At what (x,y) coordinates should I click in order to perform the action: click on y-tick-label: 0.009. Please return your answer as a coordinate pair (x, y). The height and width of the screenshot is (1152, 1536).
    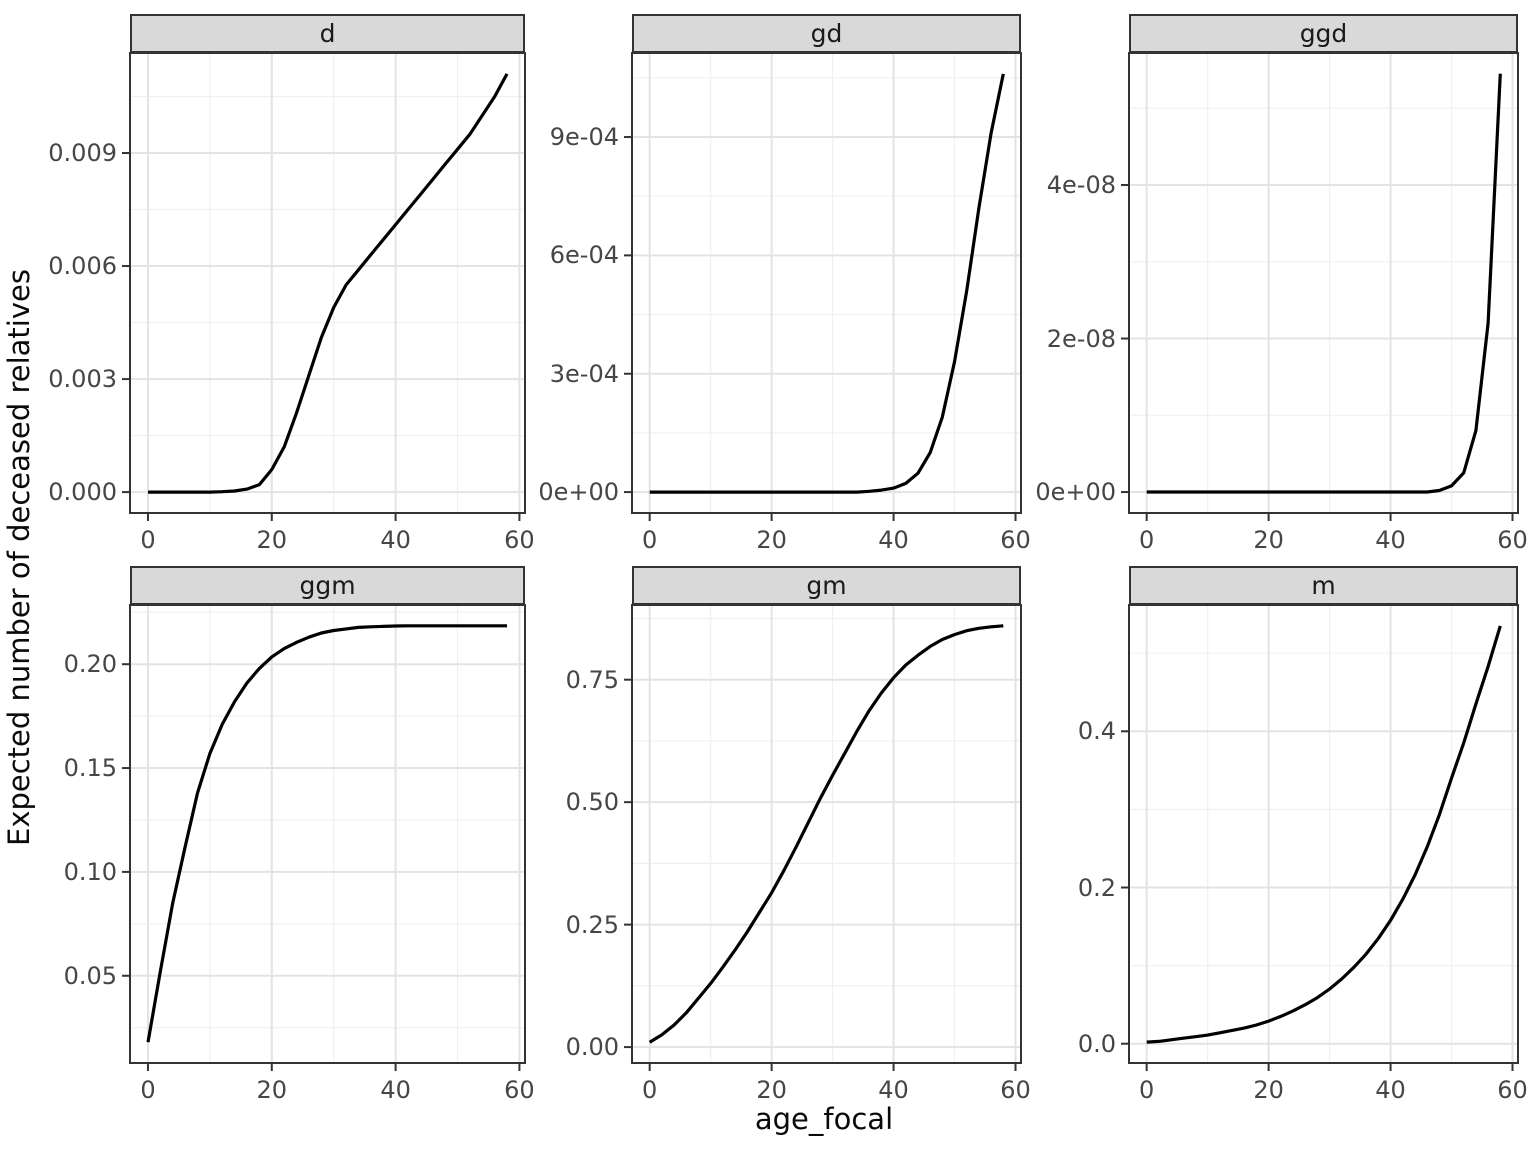
    Looking at the image, I should click on (82, 153).